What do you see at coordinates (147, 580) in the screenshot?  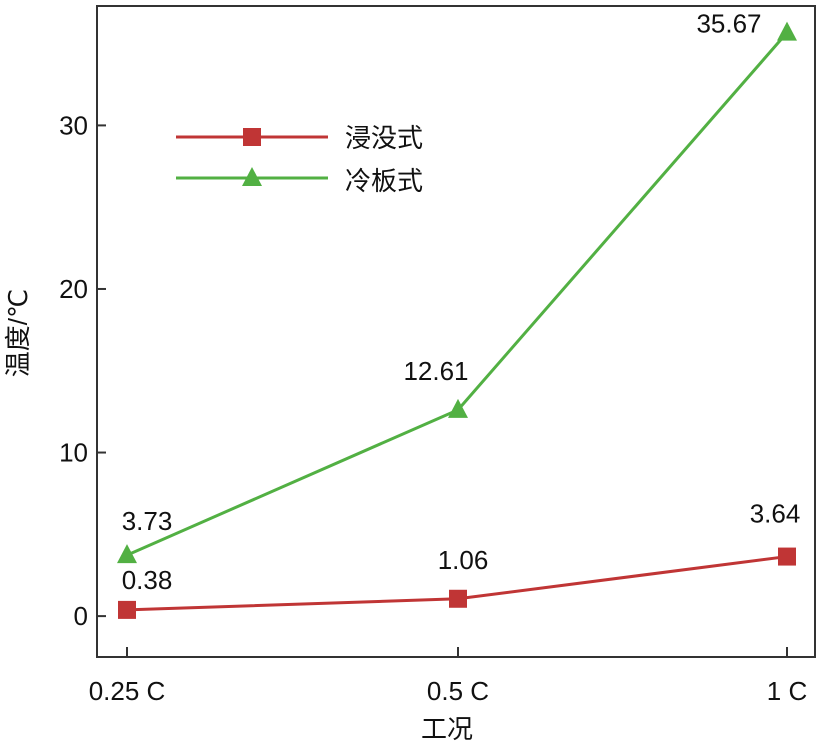 I see `series-0-label-0: 0.38` at bounding box center [147, 580].